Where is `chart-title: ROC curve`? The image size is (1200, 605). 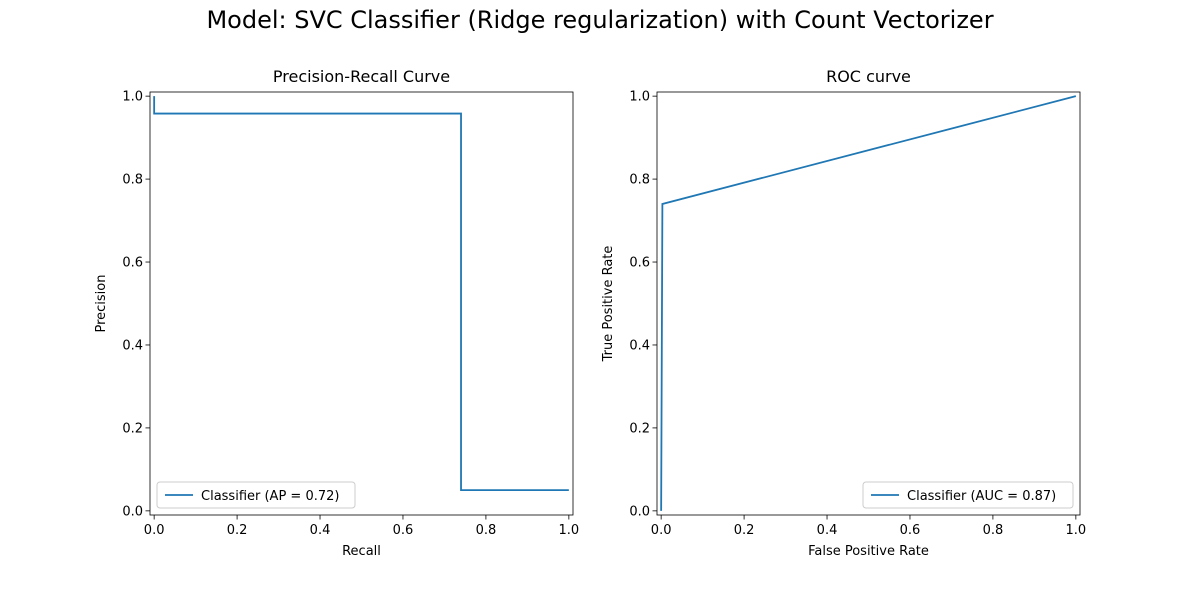
chart-title: ROC curve is located at coordinates (868, 76).